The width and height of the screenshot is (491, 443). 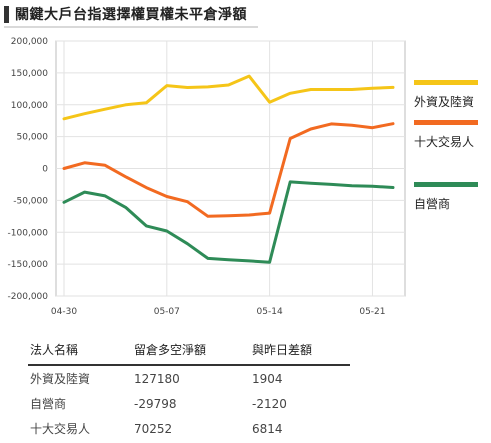 What do you see at coordinates (45, 170) in the screenshot?
I see `y-tick-label: 0` at bounding box center [45, 170].